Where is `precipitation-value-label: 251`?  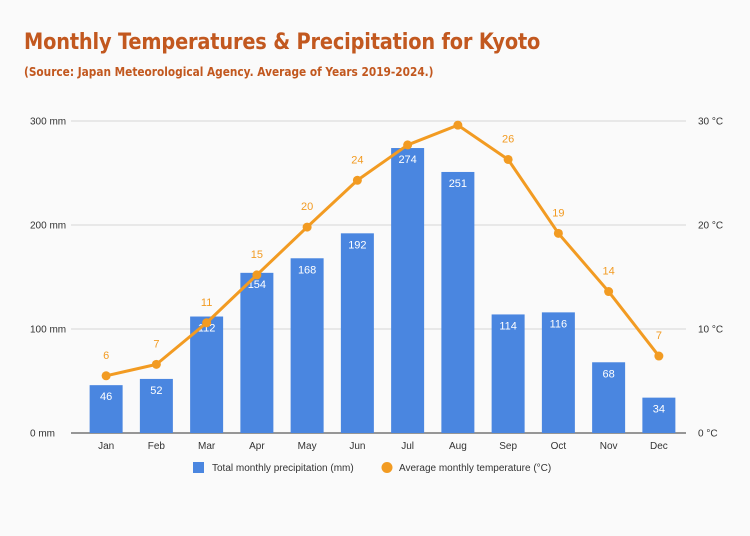 precipitation-value-label: 251 is located at coordinates (458, 184).